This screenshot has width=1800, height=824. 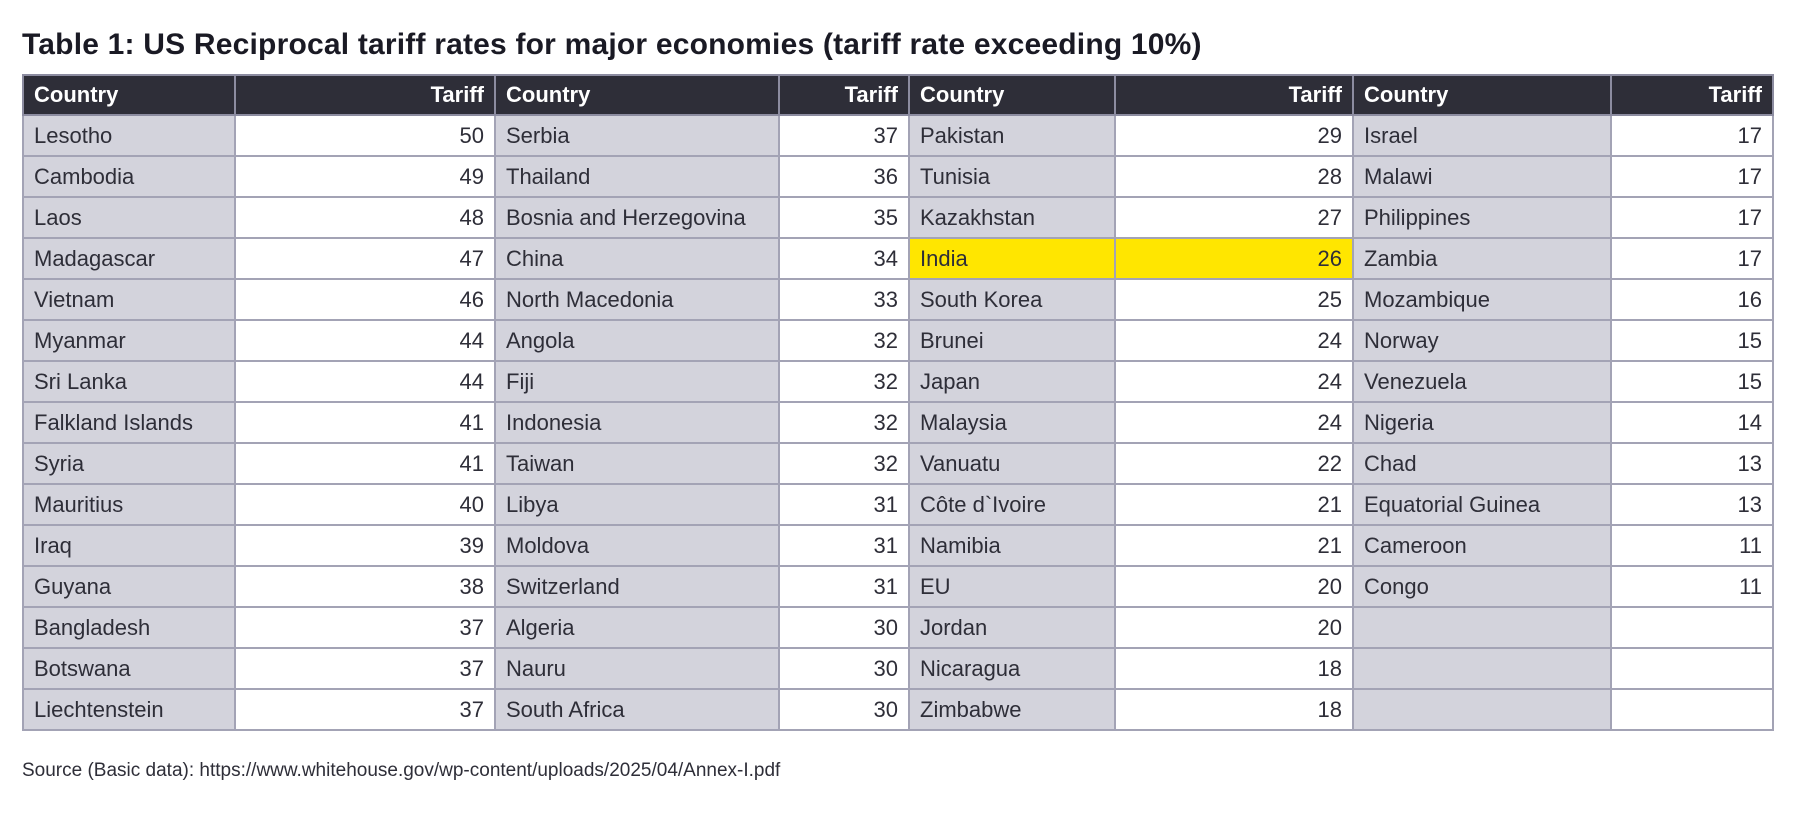 I want to click on country-cell: Liechtenstein, so click(x=129, y=709).